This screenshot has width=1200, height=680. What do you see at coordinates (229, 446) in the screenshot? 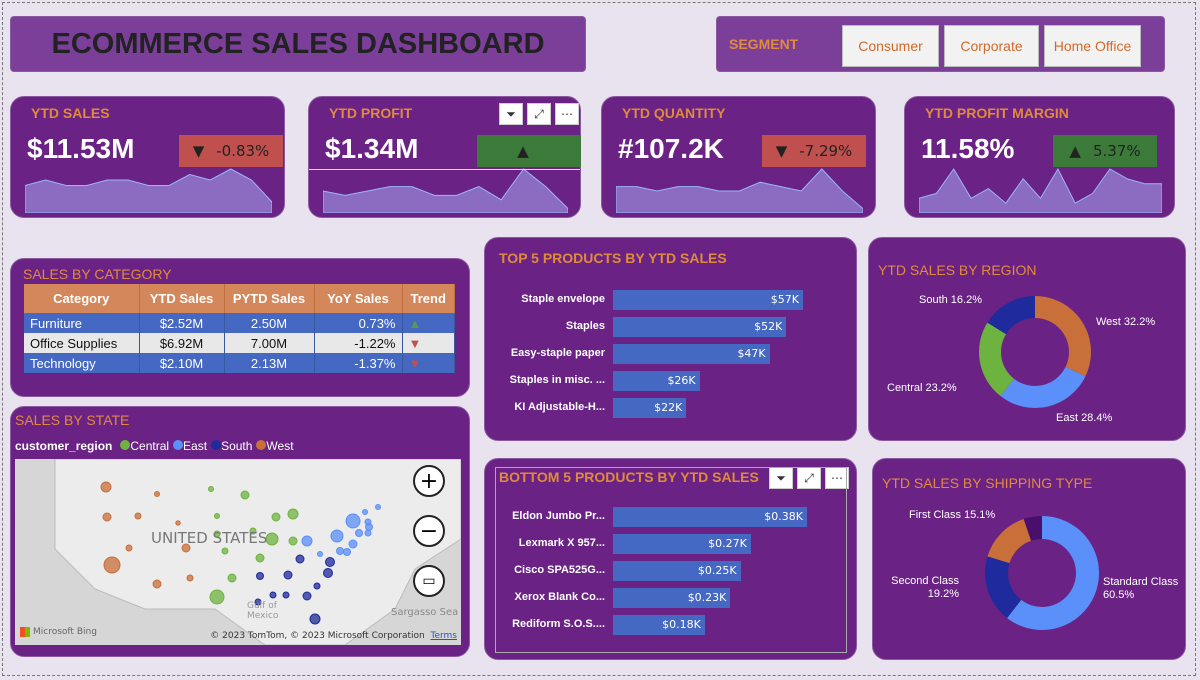
I see `legend-item-south: South` at bounding box center [229, 446].